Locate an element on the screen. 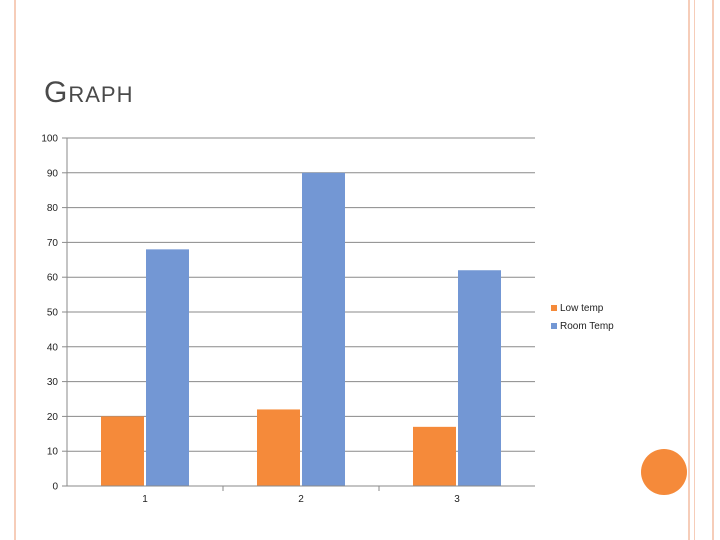 The image size is (720, 540). y-tick-label: 80 is located at coordinates (53, 208).